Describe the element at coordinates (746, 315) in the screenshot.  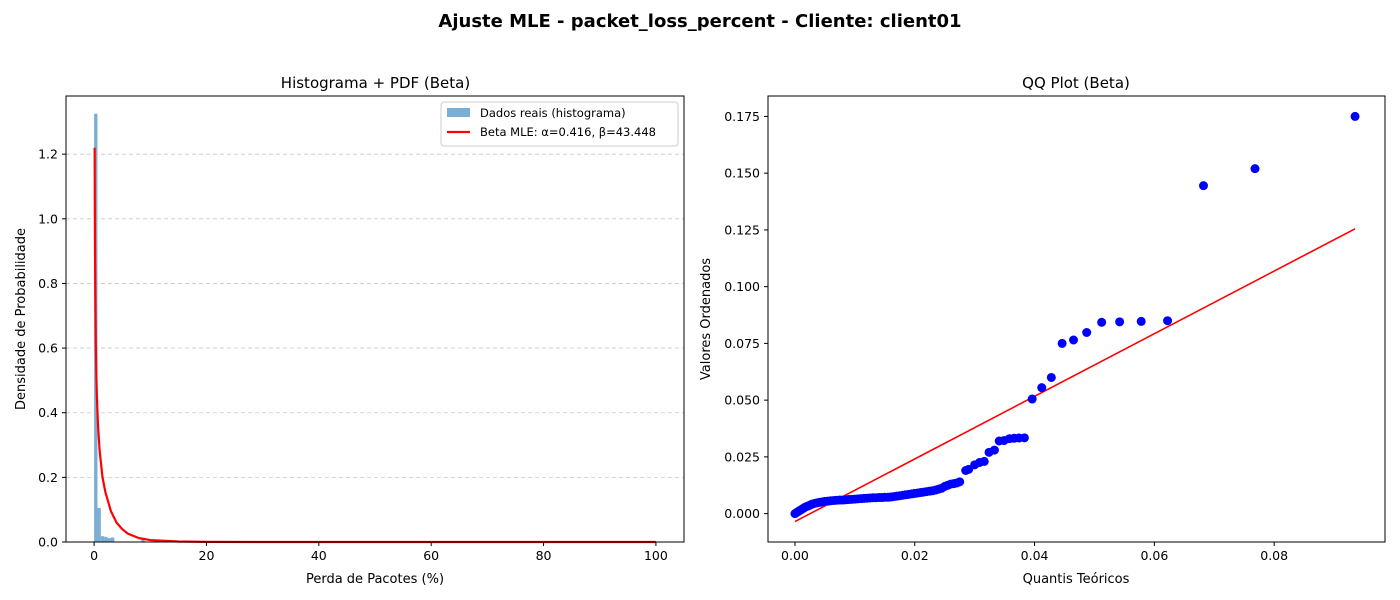
I see `qq-y-ticks: 0.000 0.025 0.050 0.075 0.100 0.125 0.150 0.175` at that location.